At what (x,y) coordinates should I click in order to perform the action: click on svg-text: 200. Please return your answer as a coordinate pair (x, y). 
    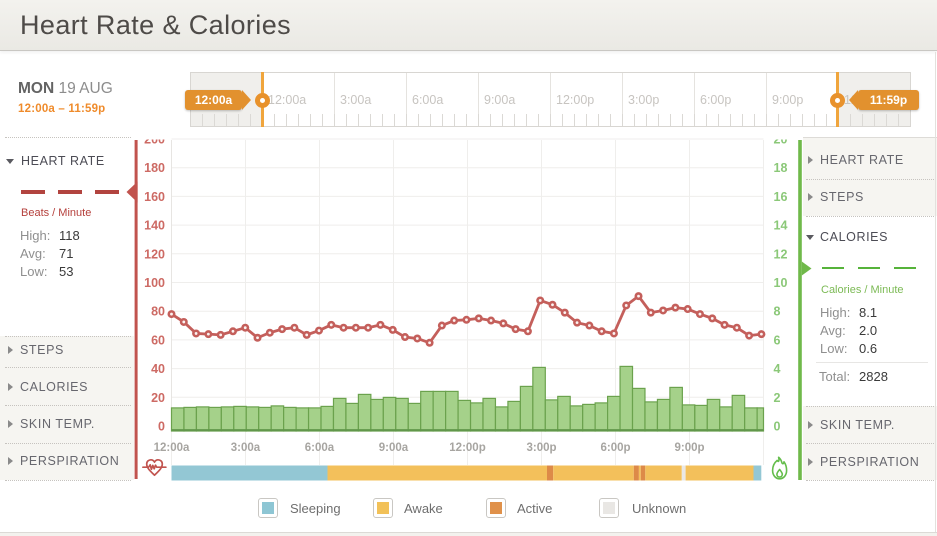
    Looking at the image, I should click on (154, 140).